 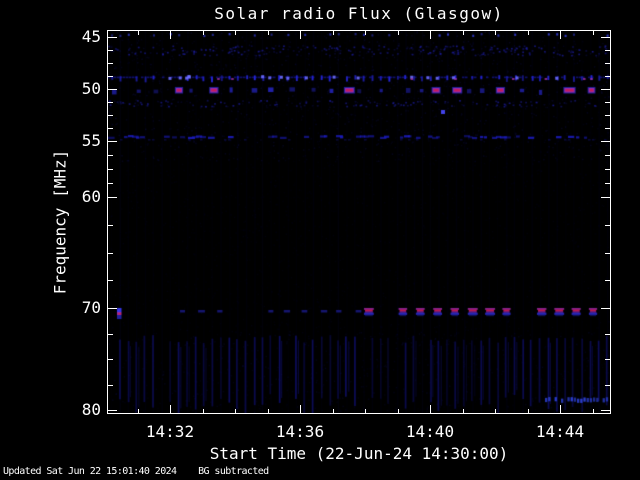 I want to click on x-tick-label: 14:40, so click(x=430, y=431).